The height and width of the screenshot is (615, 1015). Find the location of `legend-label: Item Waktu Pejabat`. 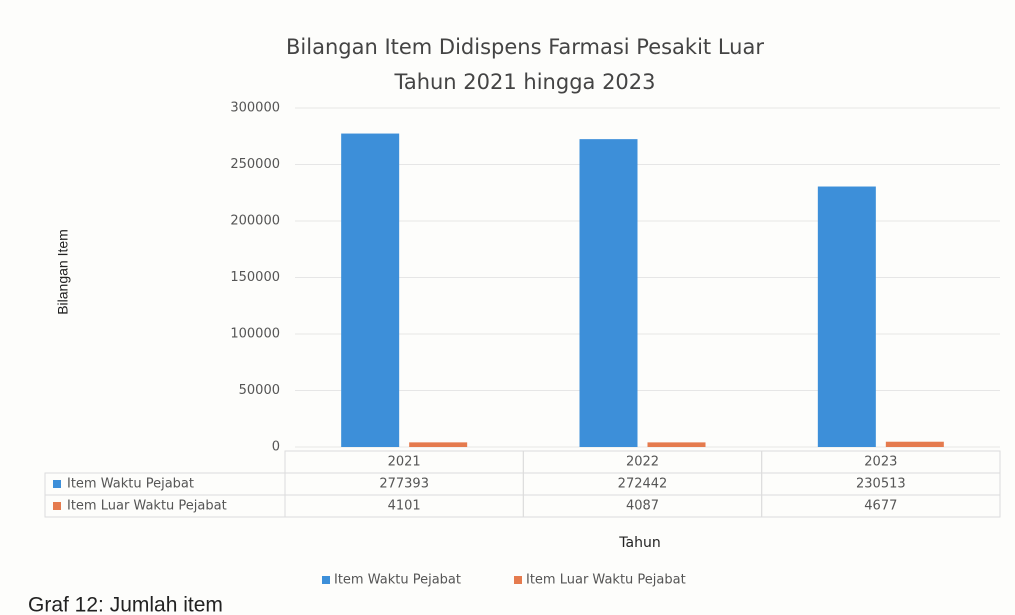

legend-label: Item Waktu Pejabat is located at coordinates (397, 580).